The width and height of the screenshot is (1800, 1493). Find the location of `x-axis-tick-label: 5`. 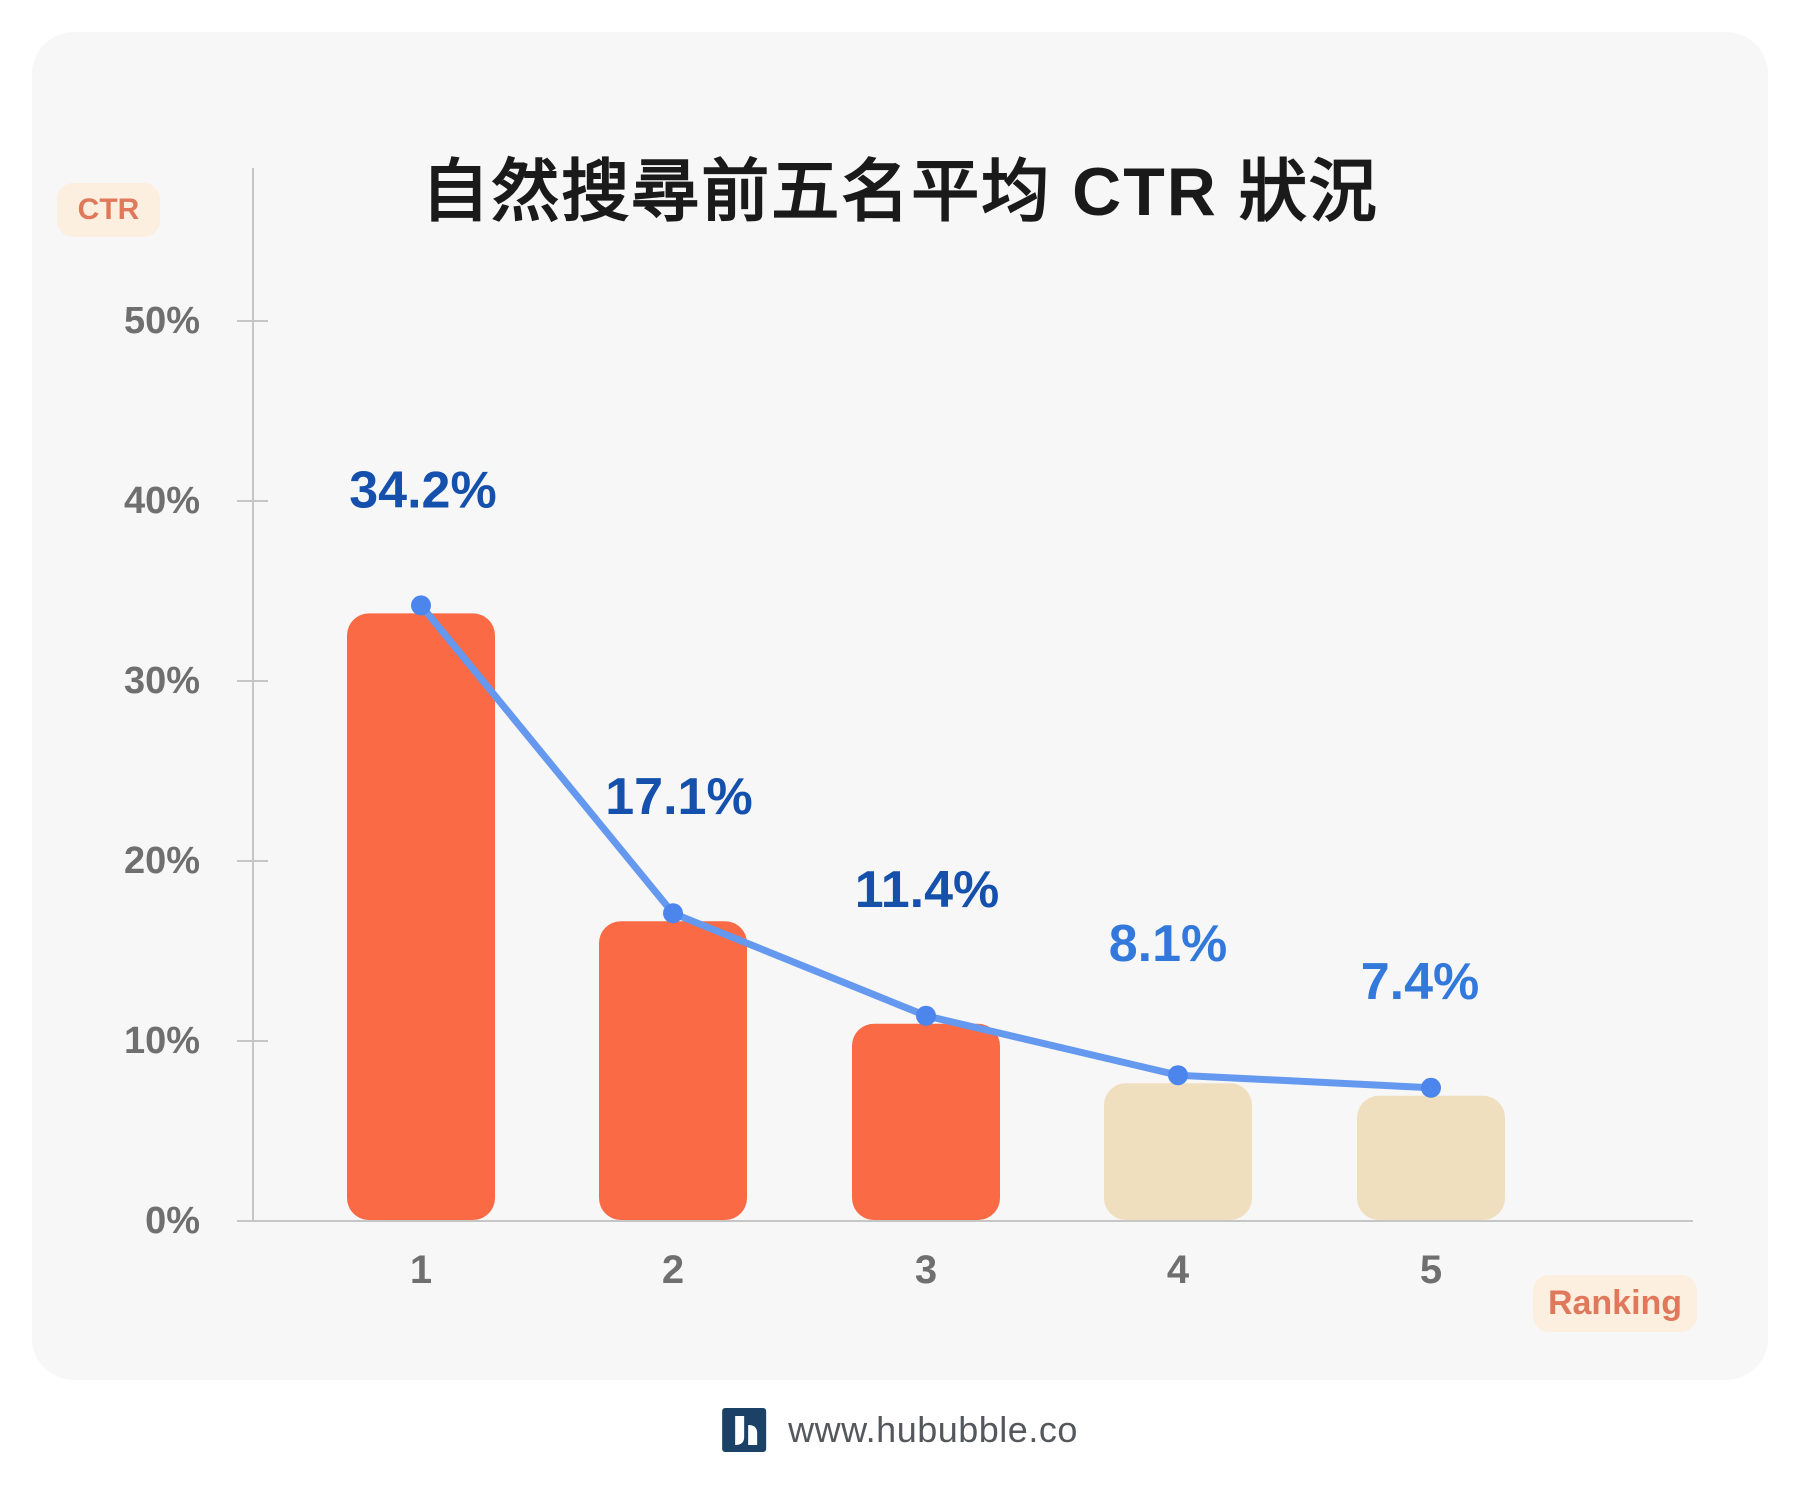

x-axis-tick-label: 5 is located at coordinates (1431, 1270).